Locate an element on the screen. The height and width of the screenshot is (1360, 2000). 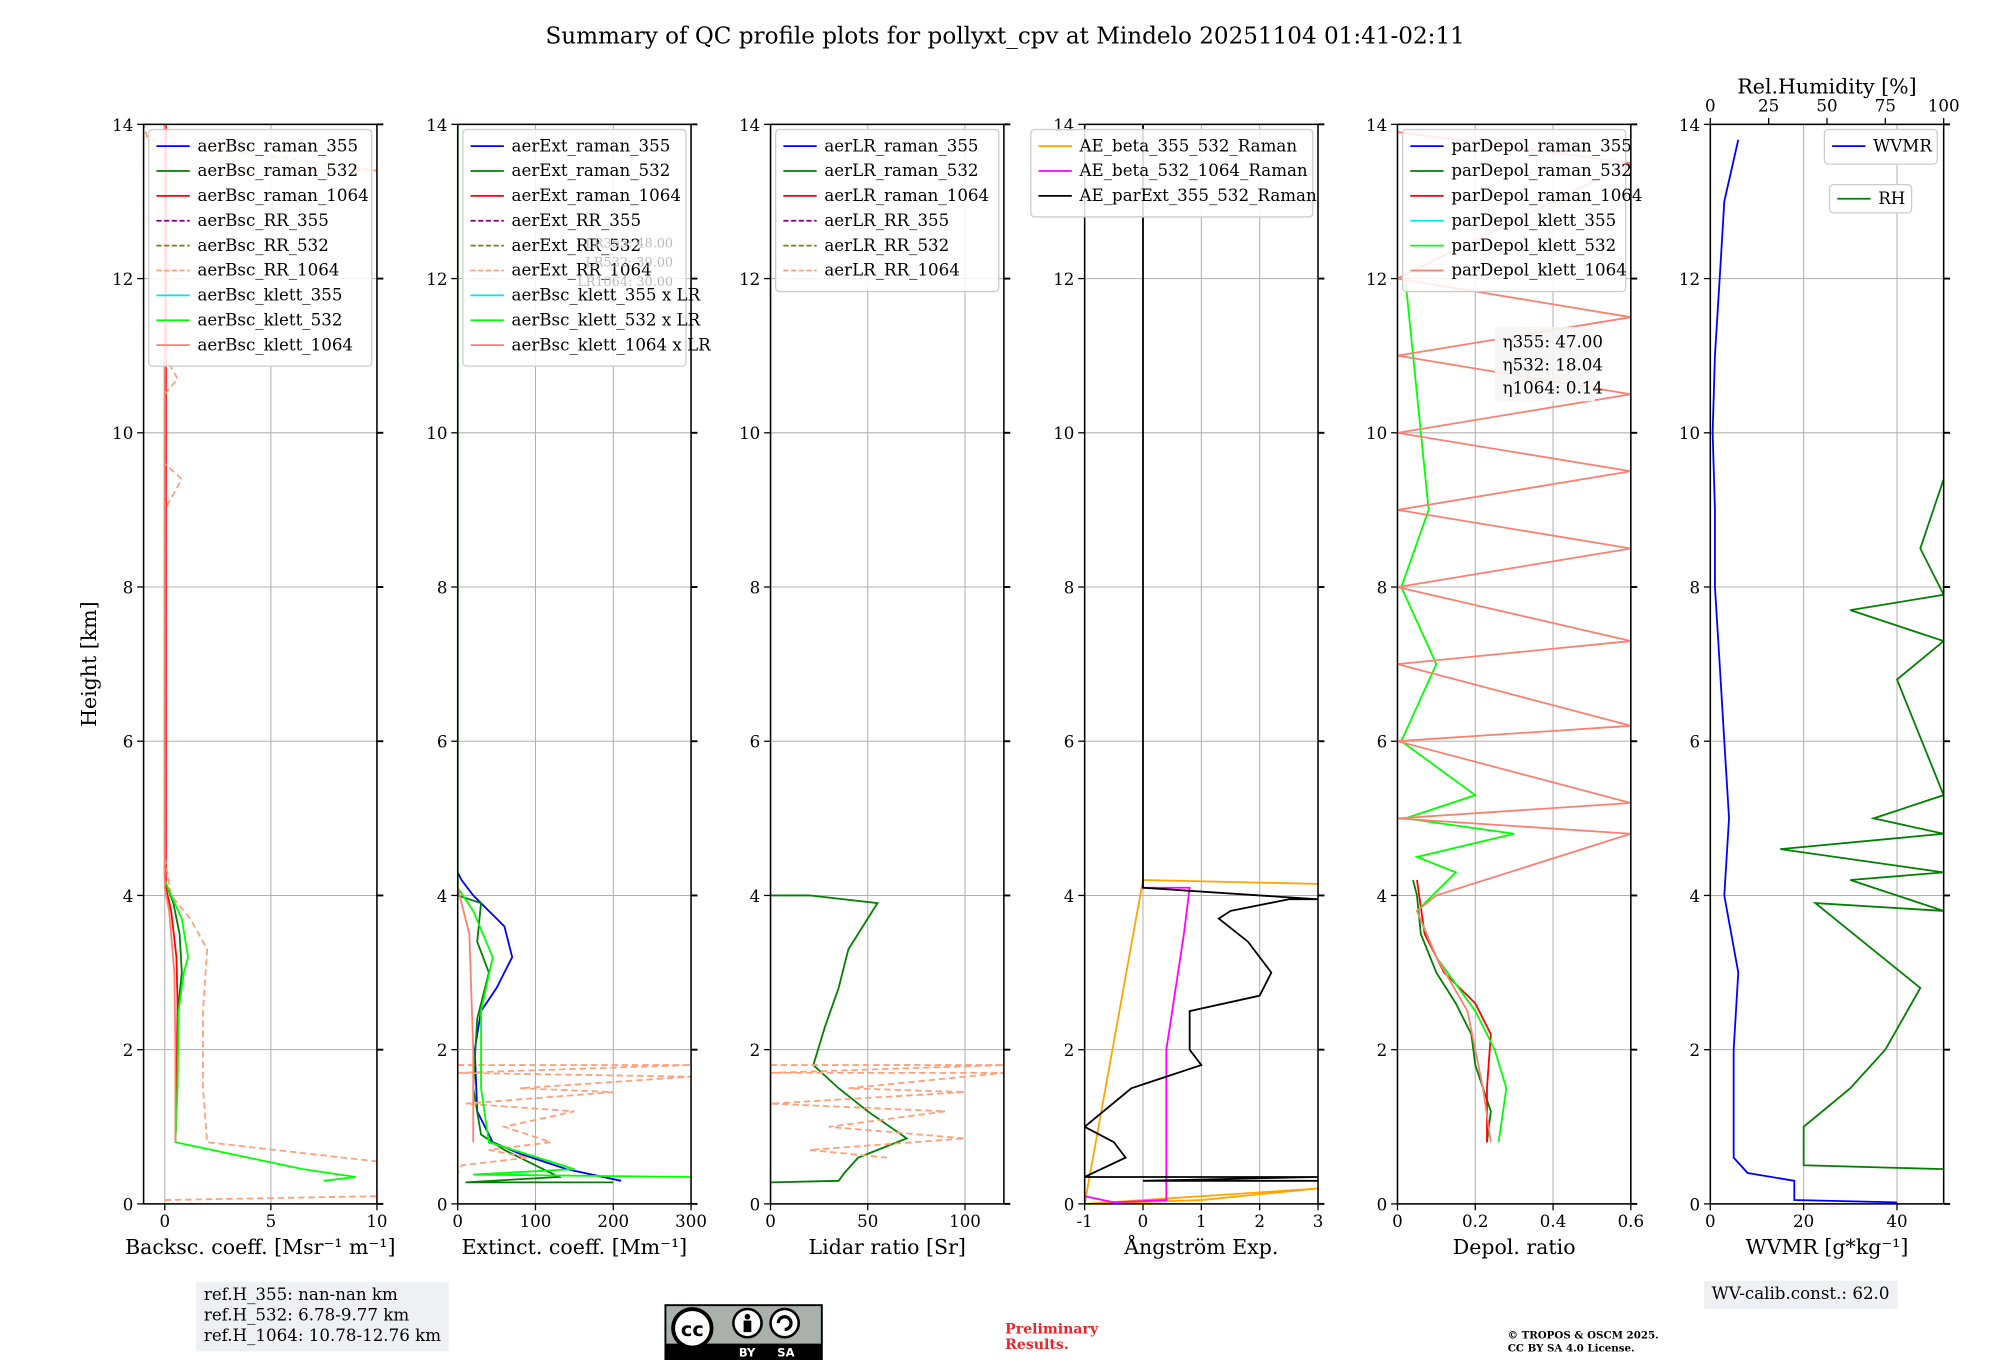
legend-label: aerBsc_klett_355 x LR is located at coordinates (606, 295).